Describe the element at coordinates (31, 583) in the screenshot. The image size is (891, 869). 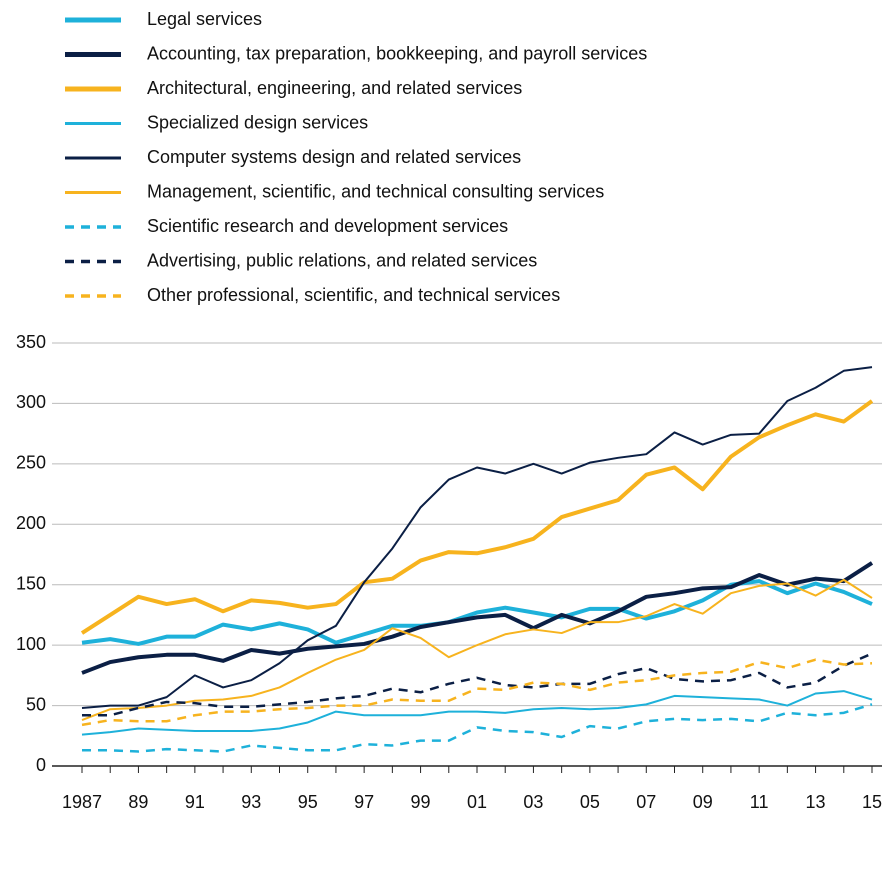
I see `y-tick-label: 150` at that location.